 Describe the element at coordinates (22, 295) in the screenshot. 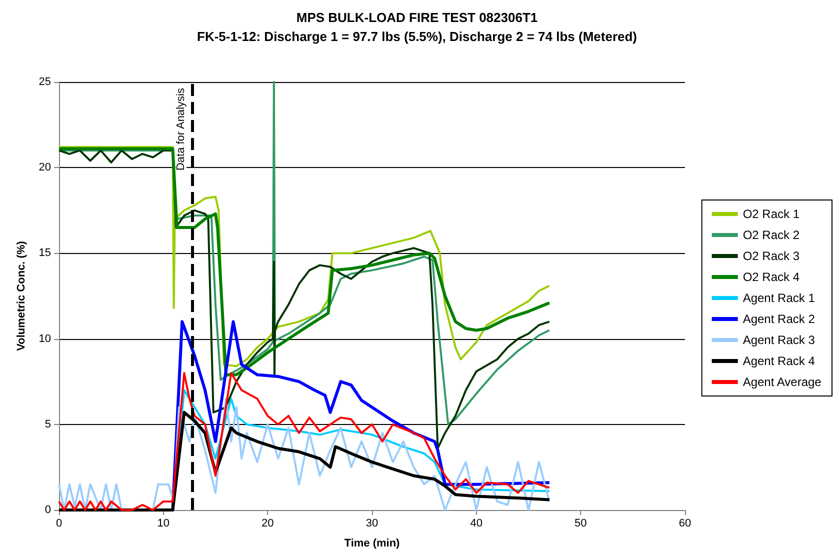

I see `y-axis-title: Volumetric Conc. (%)` at that location.